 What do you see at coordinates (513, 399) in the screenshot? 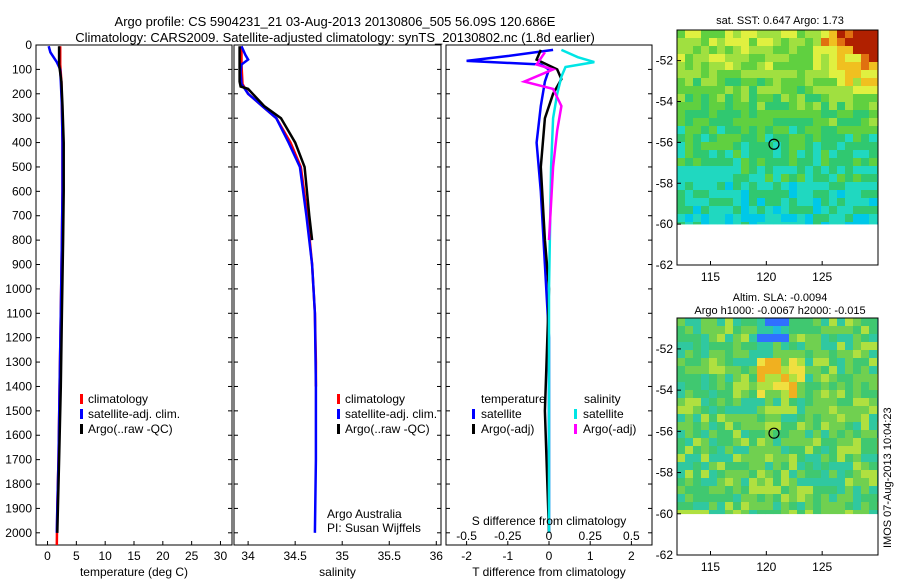
I see `legend-header: temperature` at bounding box center [513, 399].